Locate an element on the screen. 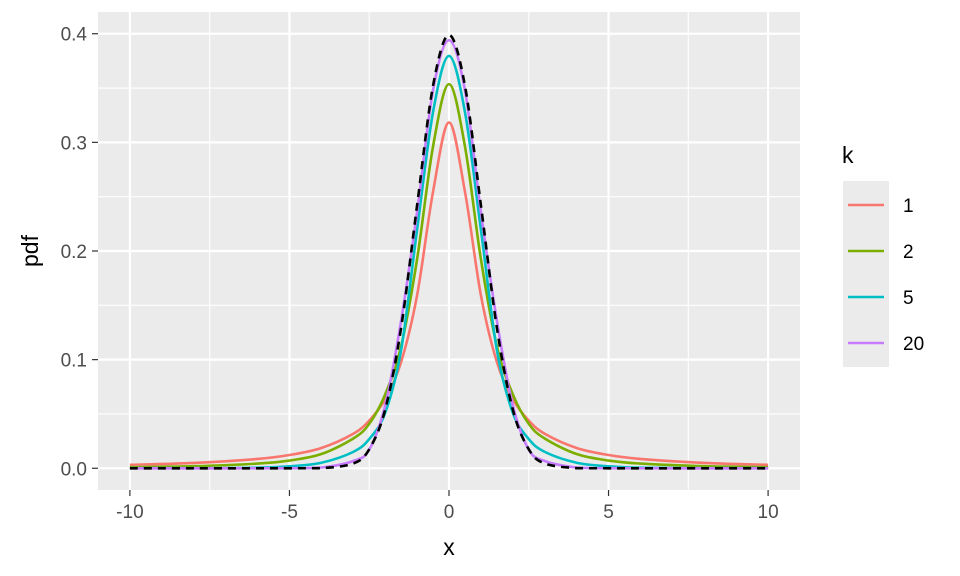  x-axis-title: x is located at coordinates (449, 547).